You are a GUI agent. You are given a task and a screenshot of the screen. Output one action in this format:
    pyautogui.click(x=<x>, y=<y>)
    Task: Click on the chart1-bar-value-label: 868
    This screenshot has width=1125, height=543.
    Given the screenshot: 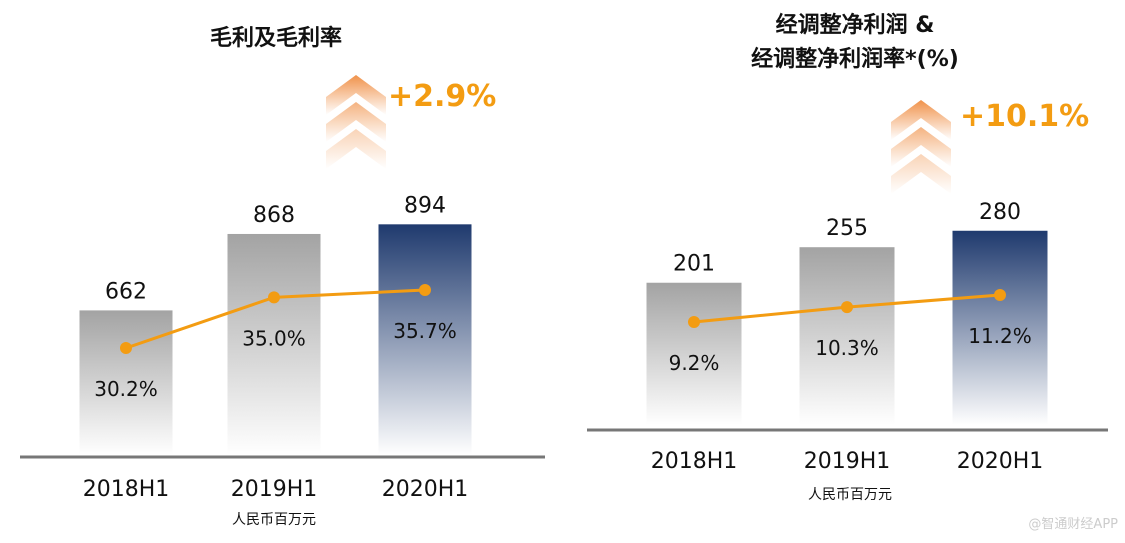 What is the action you would take?
    pyautogui.click(x=274, y=215)
    